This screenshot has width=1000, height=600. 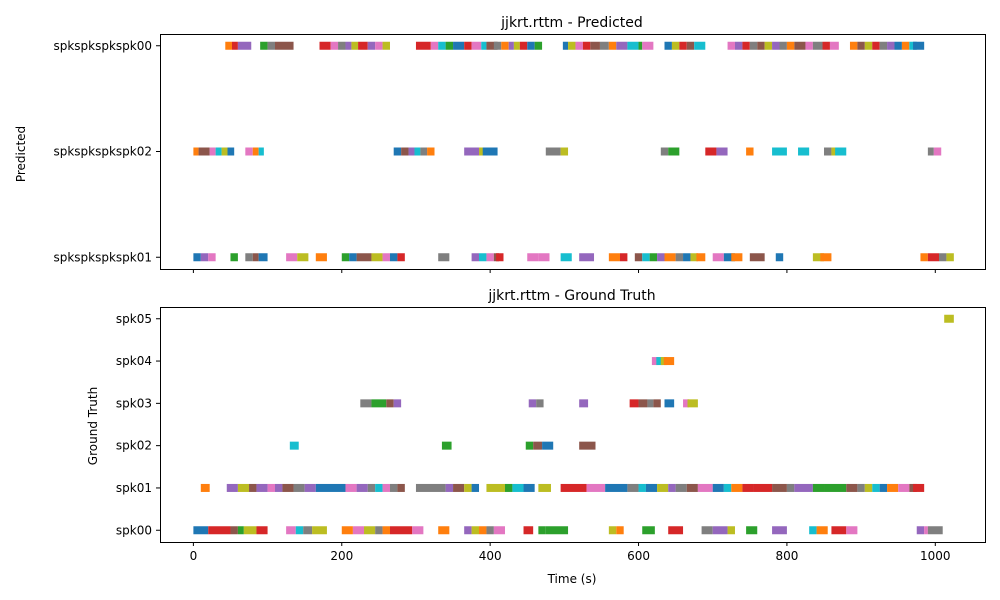 I want to click on ground-truth-x-tick-label: 400, so click(x=490, y=556).